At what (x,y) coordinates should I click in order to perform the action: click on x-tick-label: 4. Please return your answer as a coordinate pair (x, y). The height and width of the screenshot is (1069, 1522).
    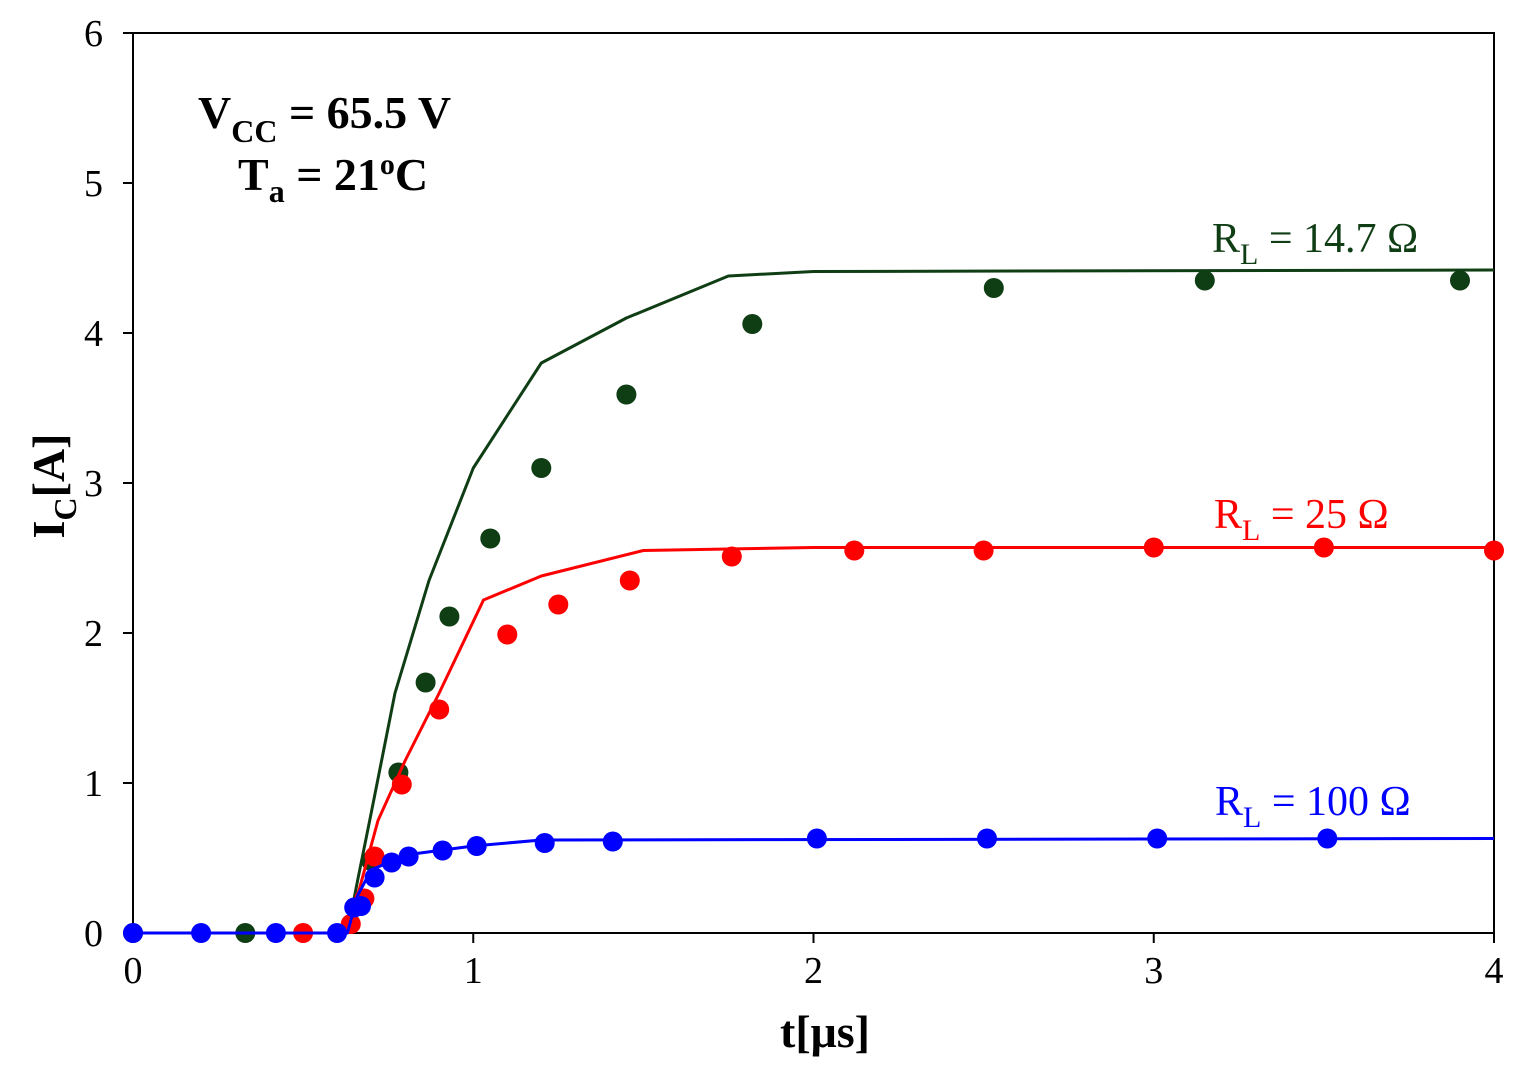
    Looking at the image, I should click on (1494, 971).